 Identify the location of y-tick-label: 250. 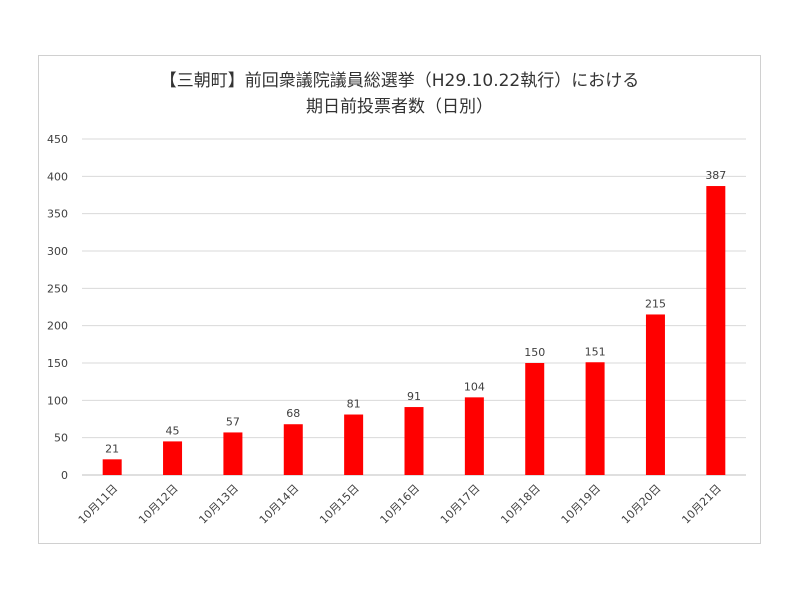
(57, 288).